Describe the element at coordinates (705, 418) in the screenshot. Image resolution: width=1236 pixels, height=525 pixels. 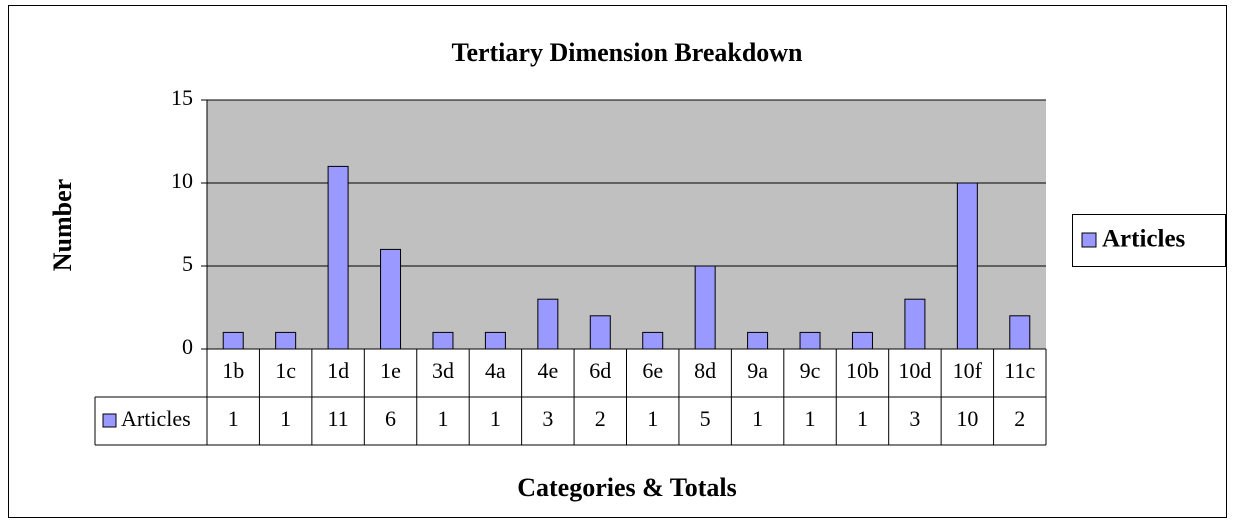
I see `table-value: 5` at that location.